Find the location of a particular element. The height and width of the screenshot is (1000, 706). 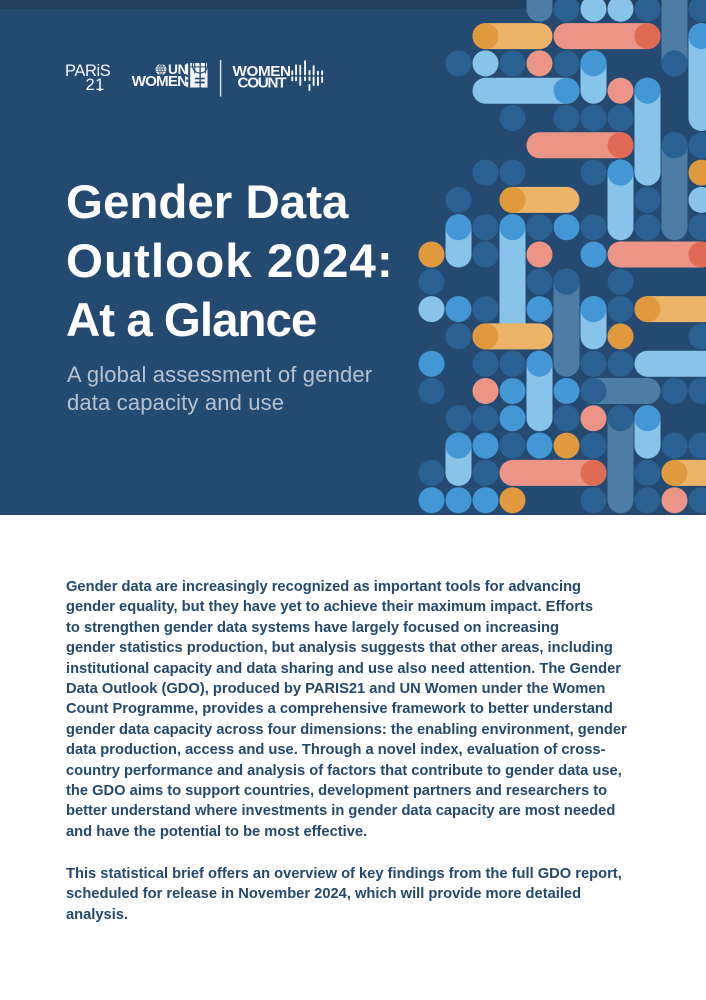

svg-text: COUNT is located at coordinates (263, 83).